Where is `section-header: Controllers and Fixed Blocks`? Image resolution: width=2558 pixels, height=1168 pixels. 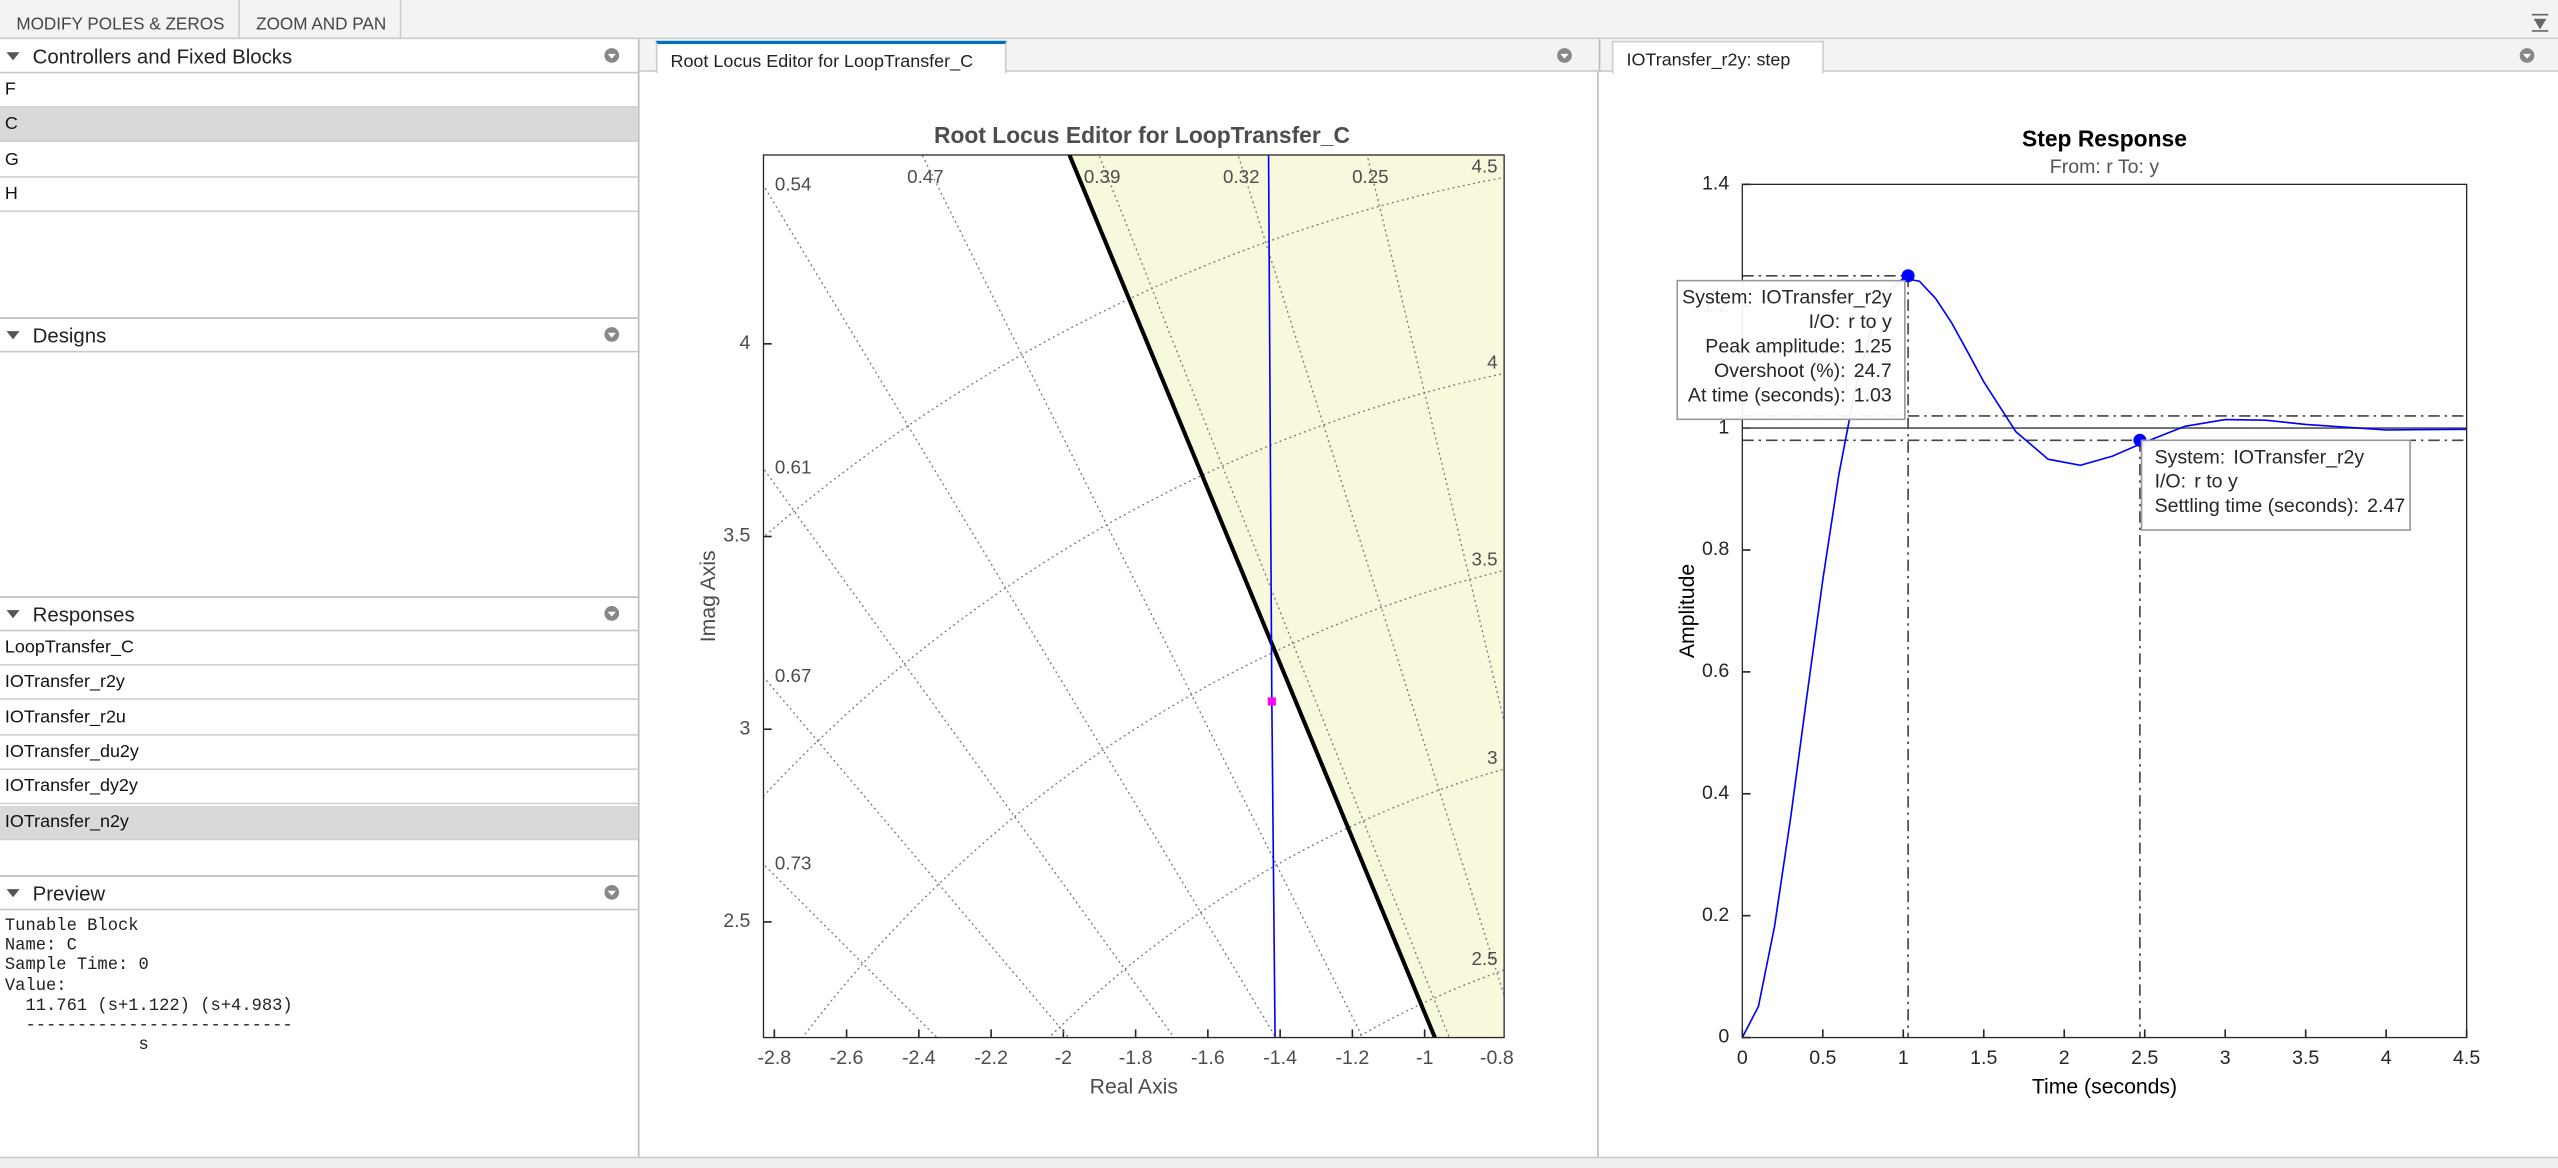 section-header: Controllers and Fixed Blocks is located at coordinates (319, 57).